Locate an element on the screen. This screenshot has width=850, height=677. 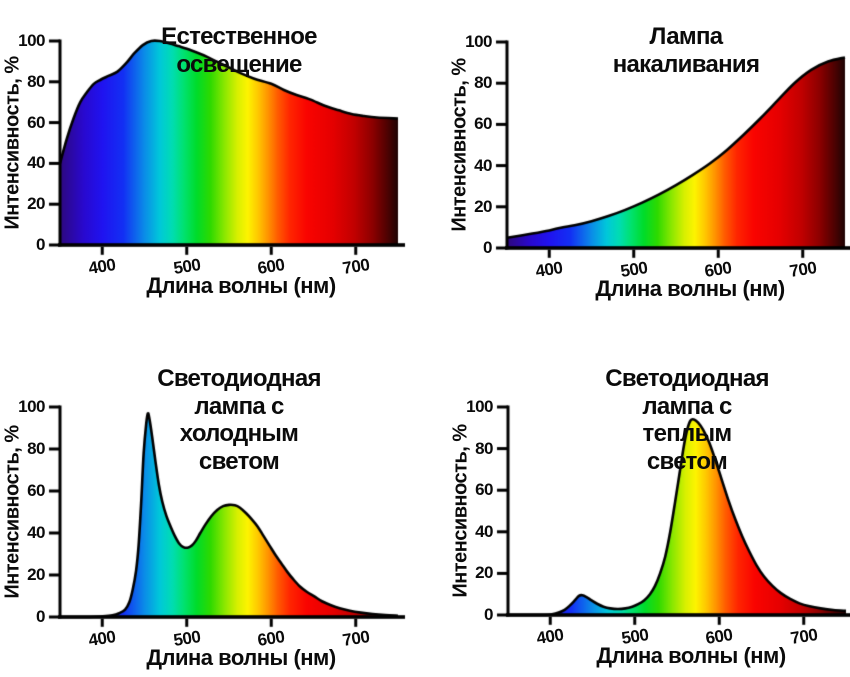
chart-title: Лампа накаливания is located at coordinates (686, 50).